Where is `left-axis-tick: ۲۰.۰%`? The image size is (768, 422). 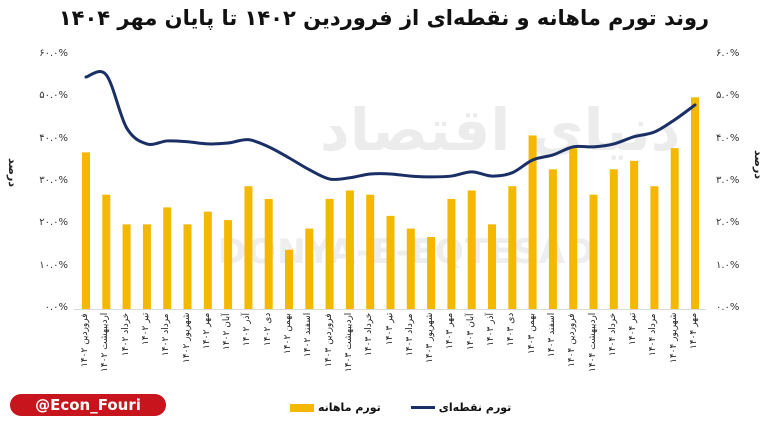 left-axis-tick: ۲۰.۰% is located at coordinates (53, 223).